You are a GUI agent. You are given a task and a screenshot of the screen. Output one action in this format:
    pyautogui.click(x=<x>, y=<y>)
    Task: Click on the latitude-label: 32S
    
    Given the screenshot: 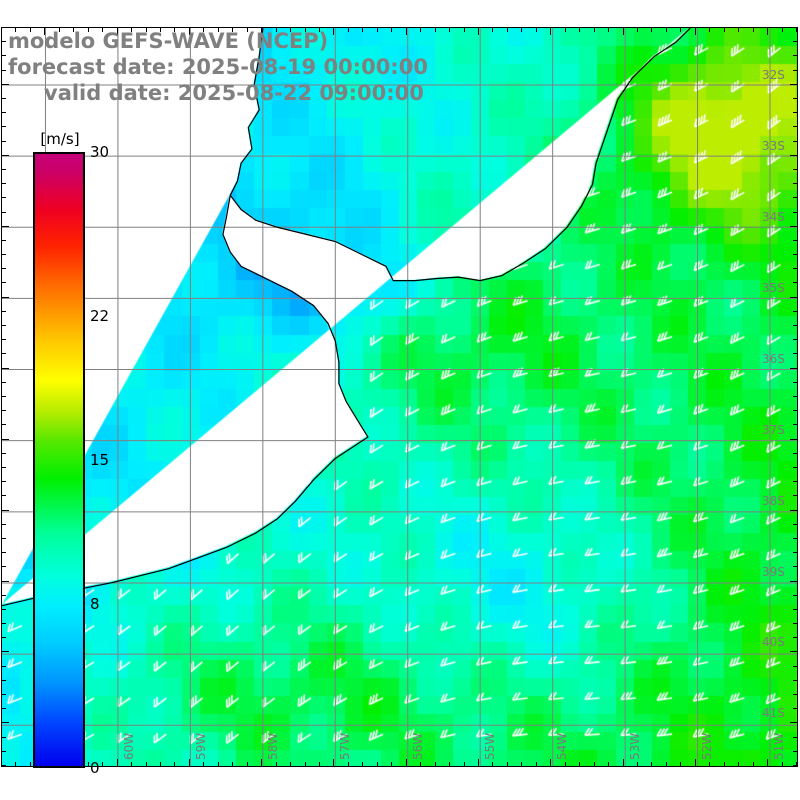 What is the action you would take?
    pyautogui.click(x=773, y=74)
    